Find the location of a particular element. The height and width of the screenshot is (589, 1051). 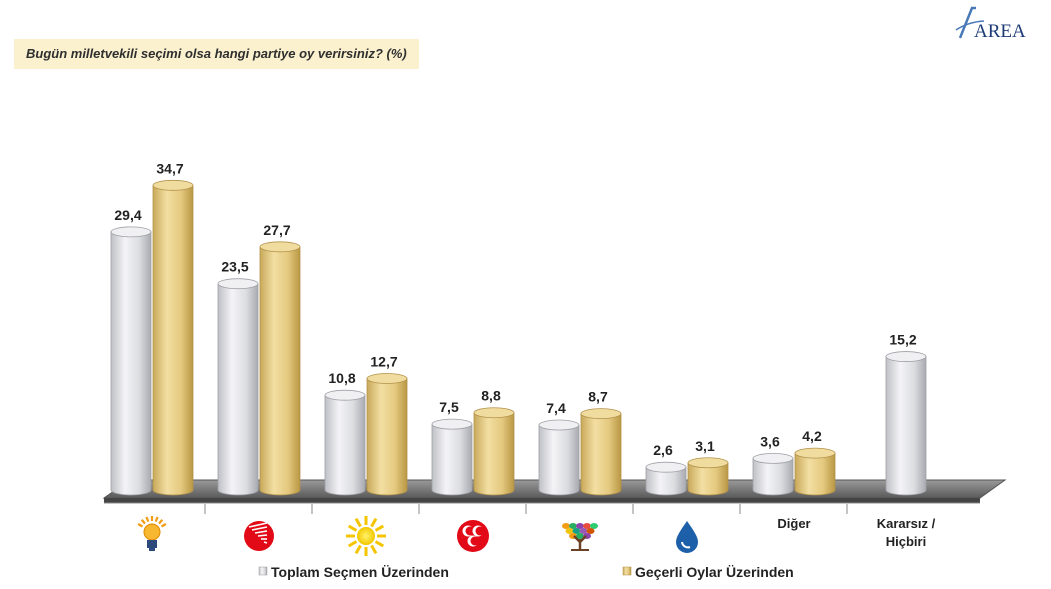

bar-valid-0: 34,7 is located at coordinates (173, 328).